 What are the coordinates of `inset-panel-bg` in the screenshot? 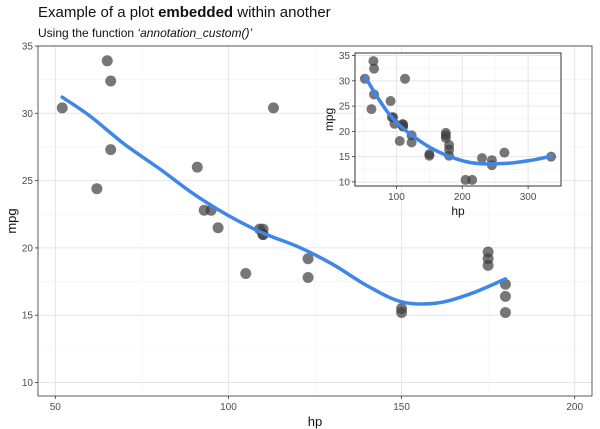 It's located at (458, 119).